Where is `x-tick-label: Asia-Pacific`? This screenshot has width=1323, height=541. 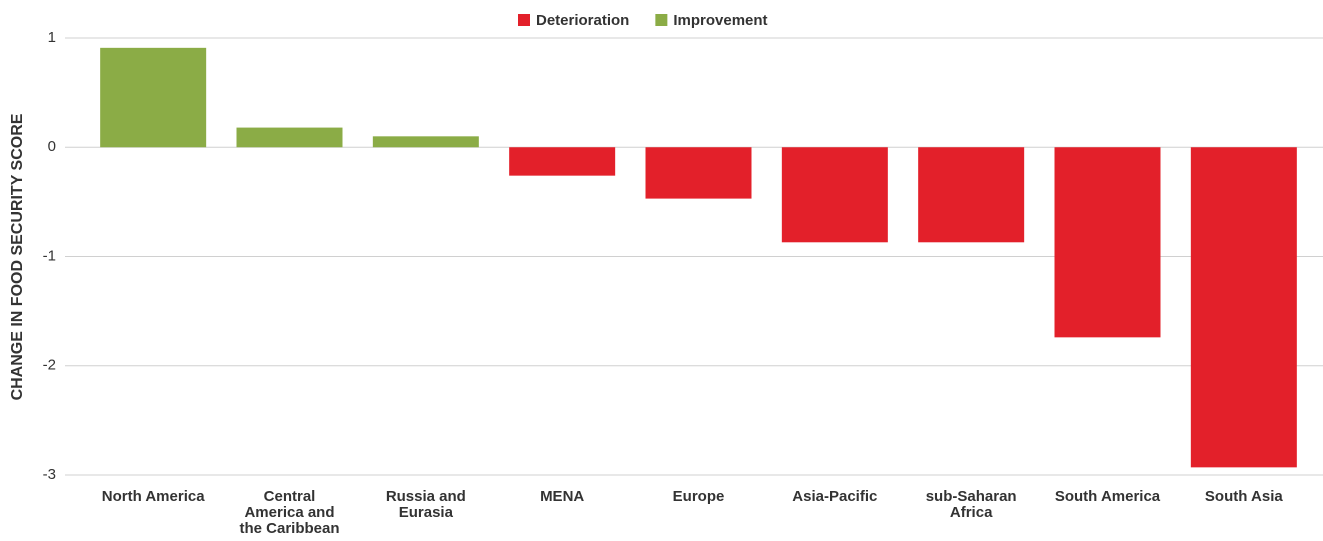 x-tick-label: Asia-Pacific is located at coordinates (835, 496).